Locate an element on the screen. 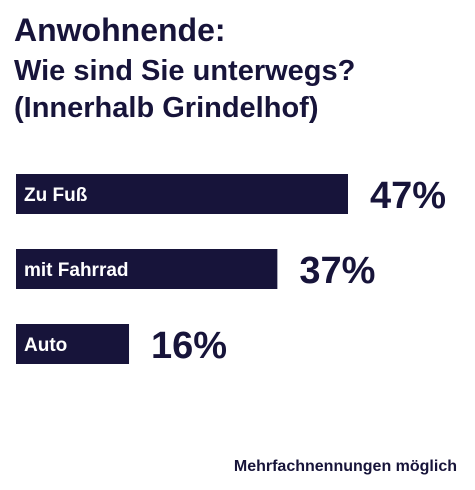  category-label-mit-fahrrad: mit Fahrrad is located at coordinates (76, 270).